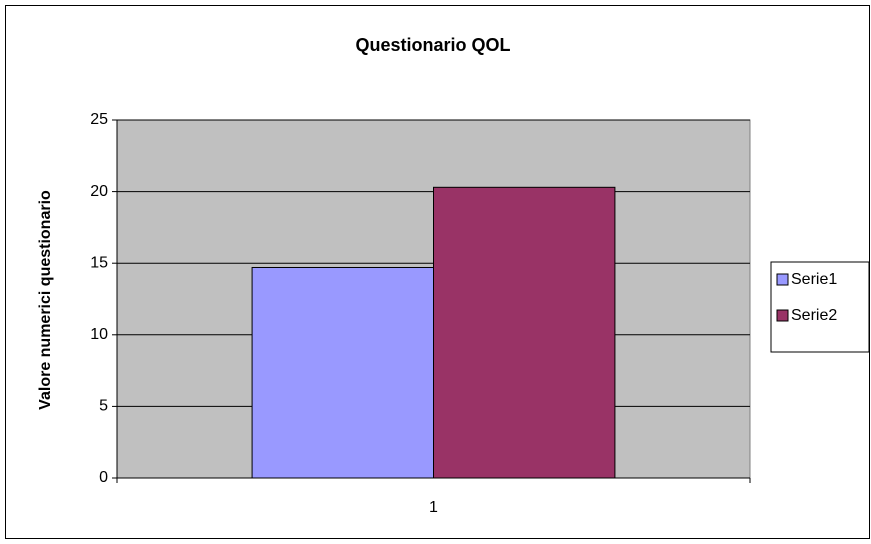  Describe the element at coordinates (99, 119) in the screenshot. I see `y-tick-label: 25` at that location.